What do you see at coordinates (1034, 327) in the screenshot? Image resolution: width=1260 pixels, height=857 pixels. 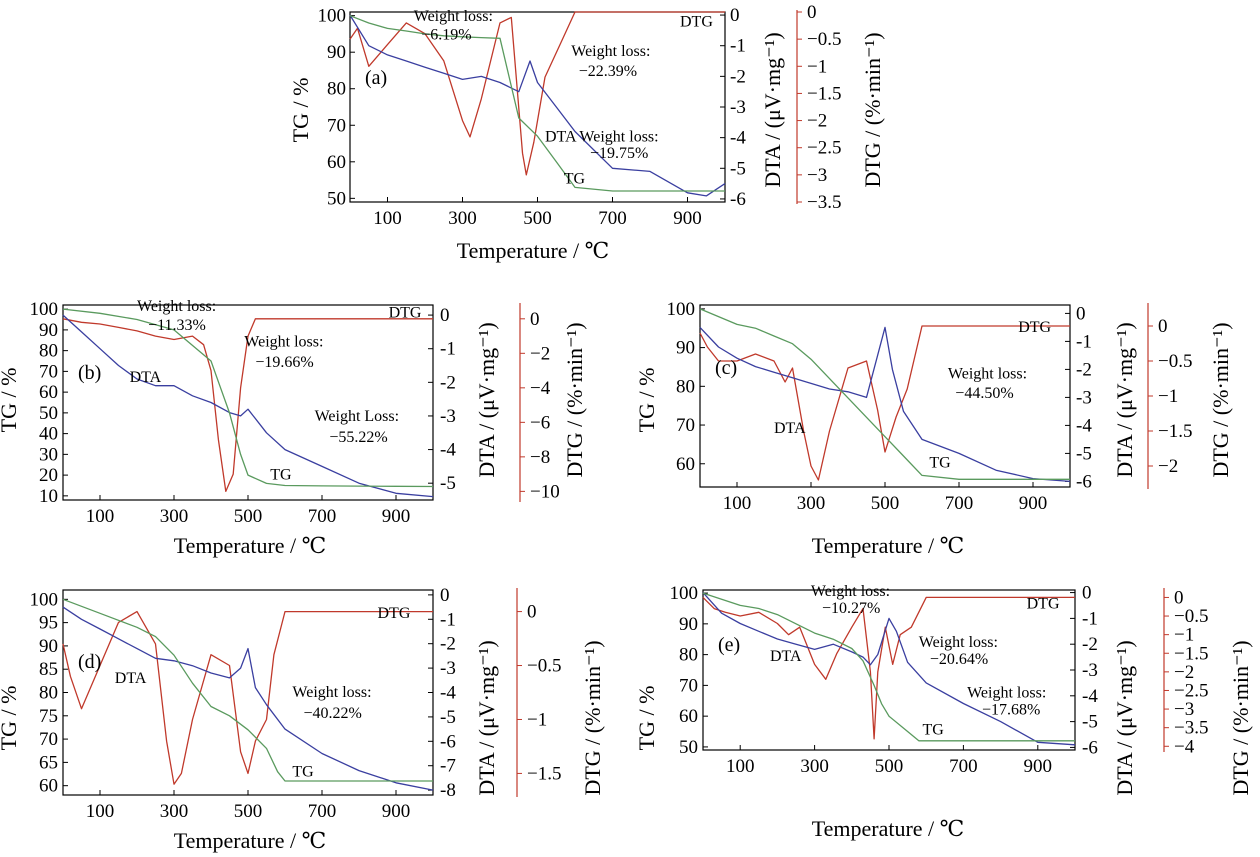 I see `annotation-label: DTG` at bounding box center [1034, 327].